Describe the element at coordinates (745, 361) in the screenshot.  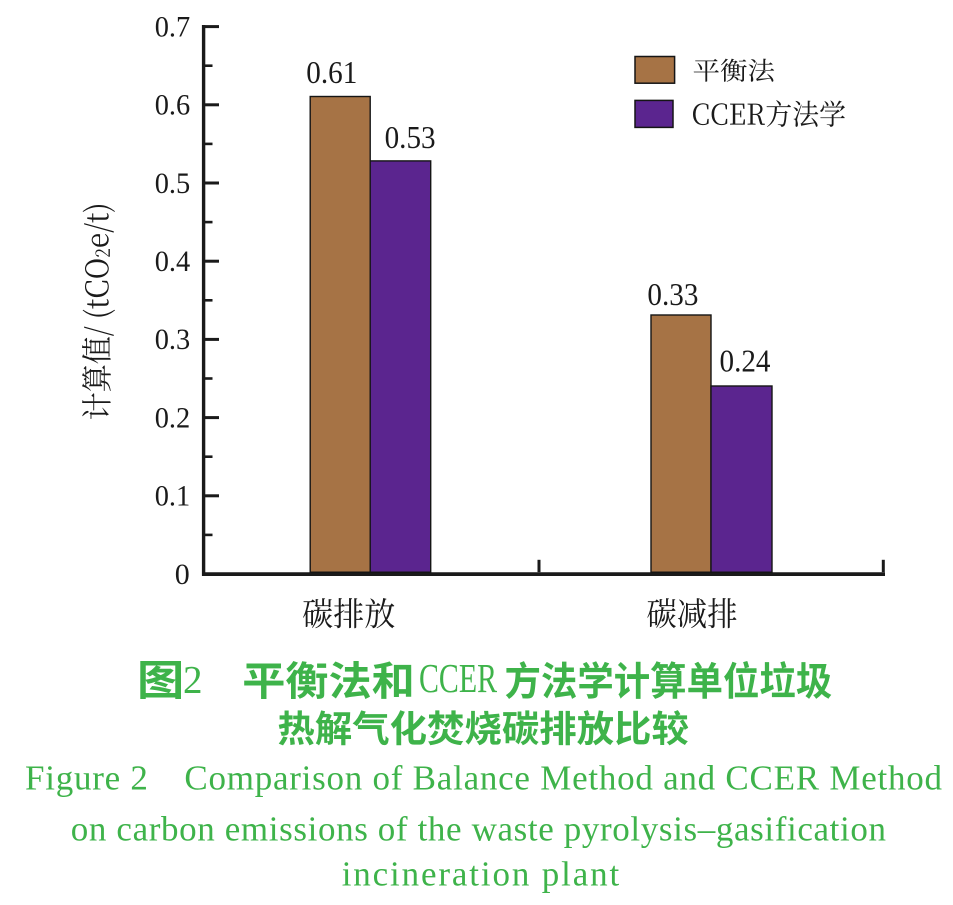
I see `svg-text: 0.24` at that location.